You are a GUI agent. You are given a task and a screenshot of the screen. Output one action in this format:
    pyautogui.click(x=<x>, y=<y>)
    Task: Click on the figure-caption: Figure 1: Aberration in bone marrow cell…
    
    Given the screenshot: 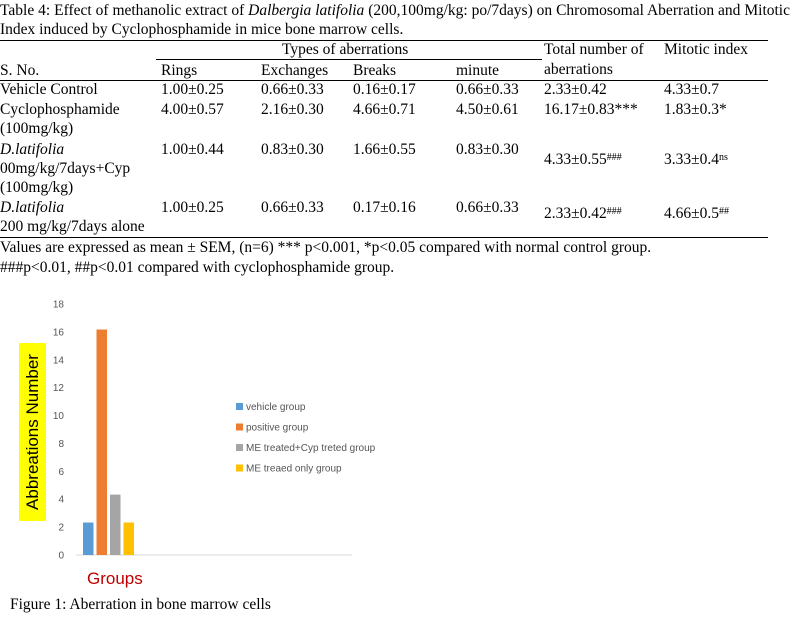 What is the action you would take?
    pyautogui.click(x=140, y=604)
    